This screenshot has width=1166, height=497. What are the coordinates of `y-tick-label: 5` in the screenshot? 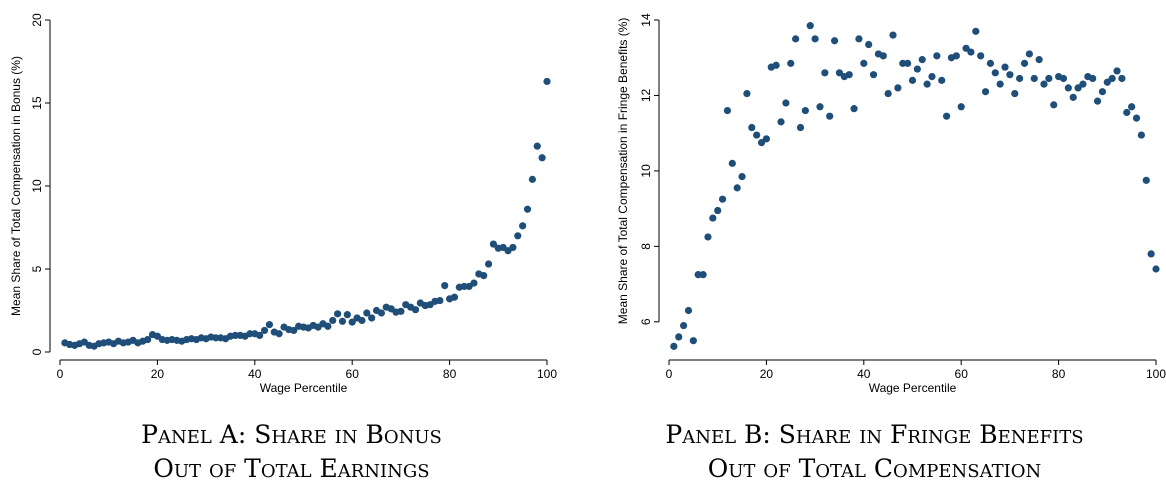 It's located at (37, 268).